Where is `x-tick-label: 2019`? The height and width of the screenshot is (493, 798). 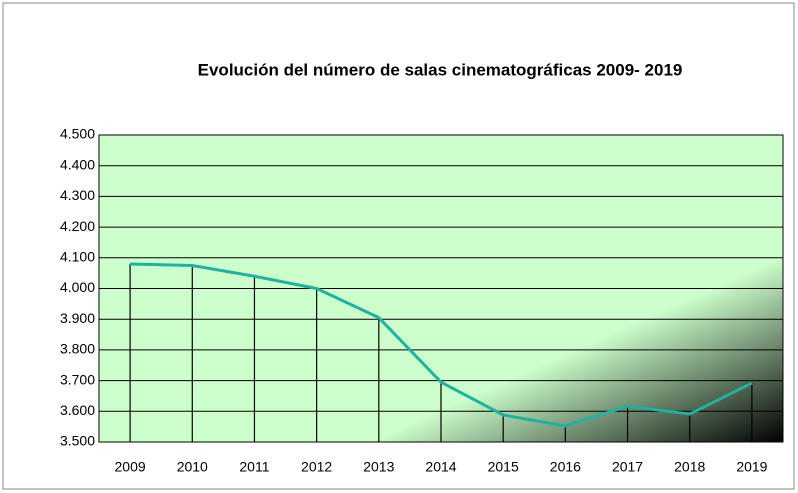
x-tick-label: 2019 is located at coordinates (751, 467).